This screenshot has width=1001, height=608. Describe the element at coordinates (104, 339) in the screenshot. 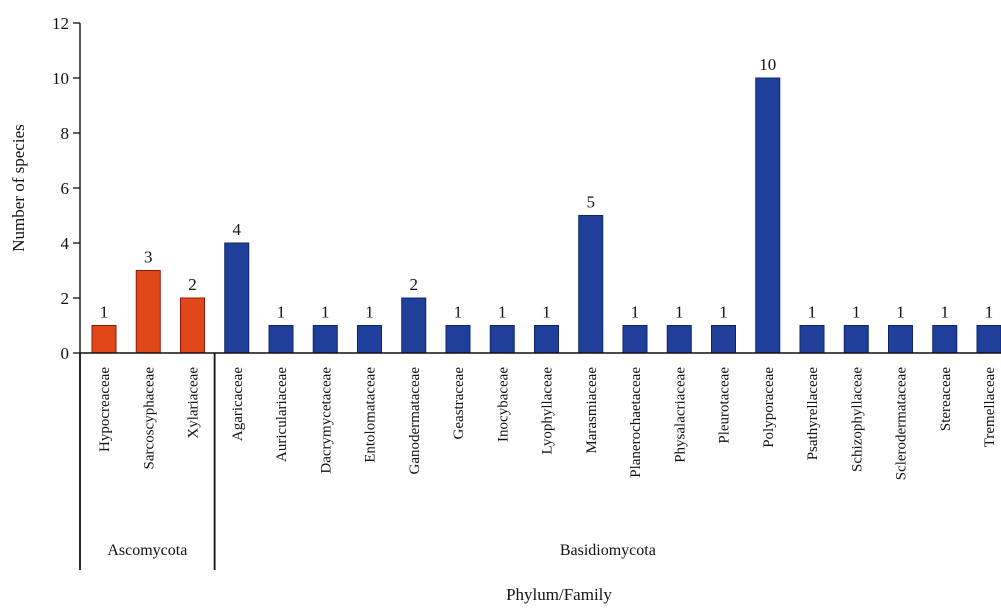

I see `bar-hypocreaceae` at that location.